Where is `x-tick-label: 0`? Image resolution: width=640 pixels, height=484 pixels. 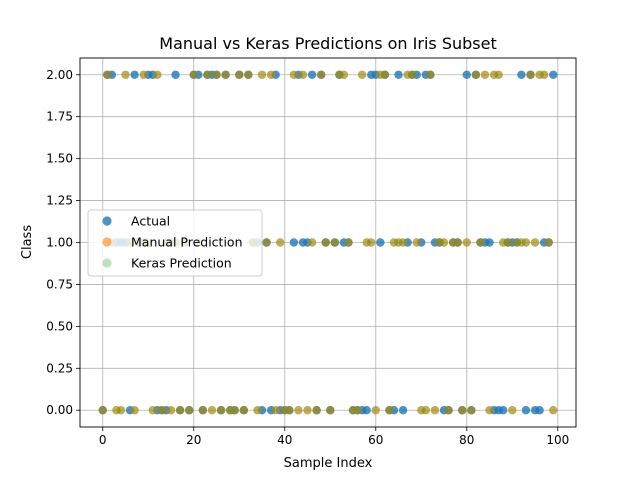 x-tick-label: 0 is located at coordinates (103, 440).